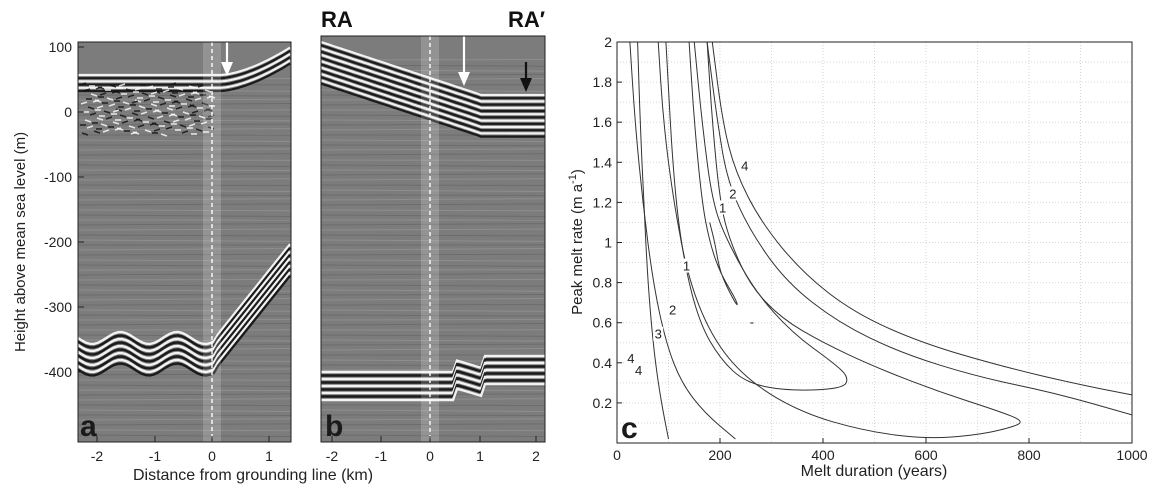 The image size is (1151, 484). I want to click on y-tick-label: 100, so click(61, 47).